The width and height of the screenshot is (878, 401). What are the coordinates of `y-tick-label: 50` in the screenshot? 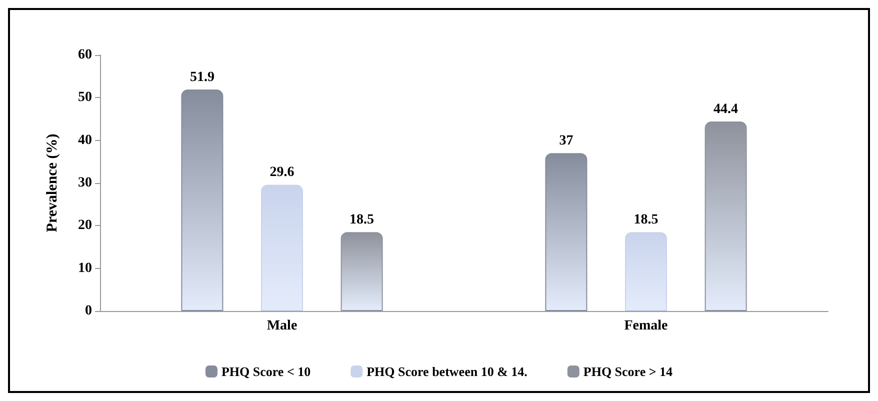 It's located at (85, 98).